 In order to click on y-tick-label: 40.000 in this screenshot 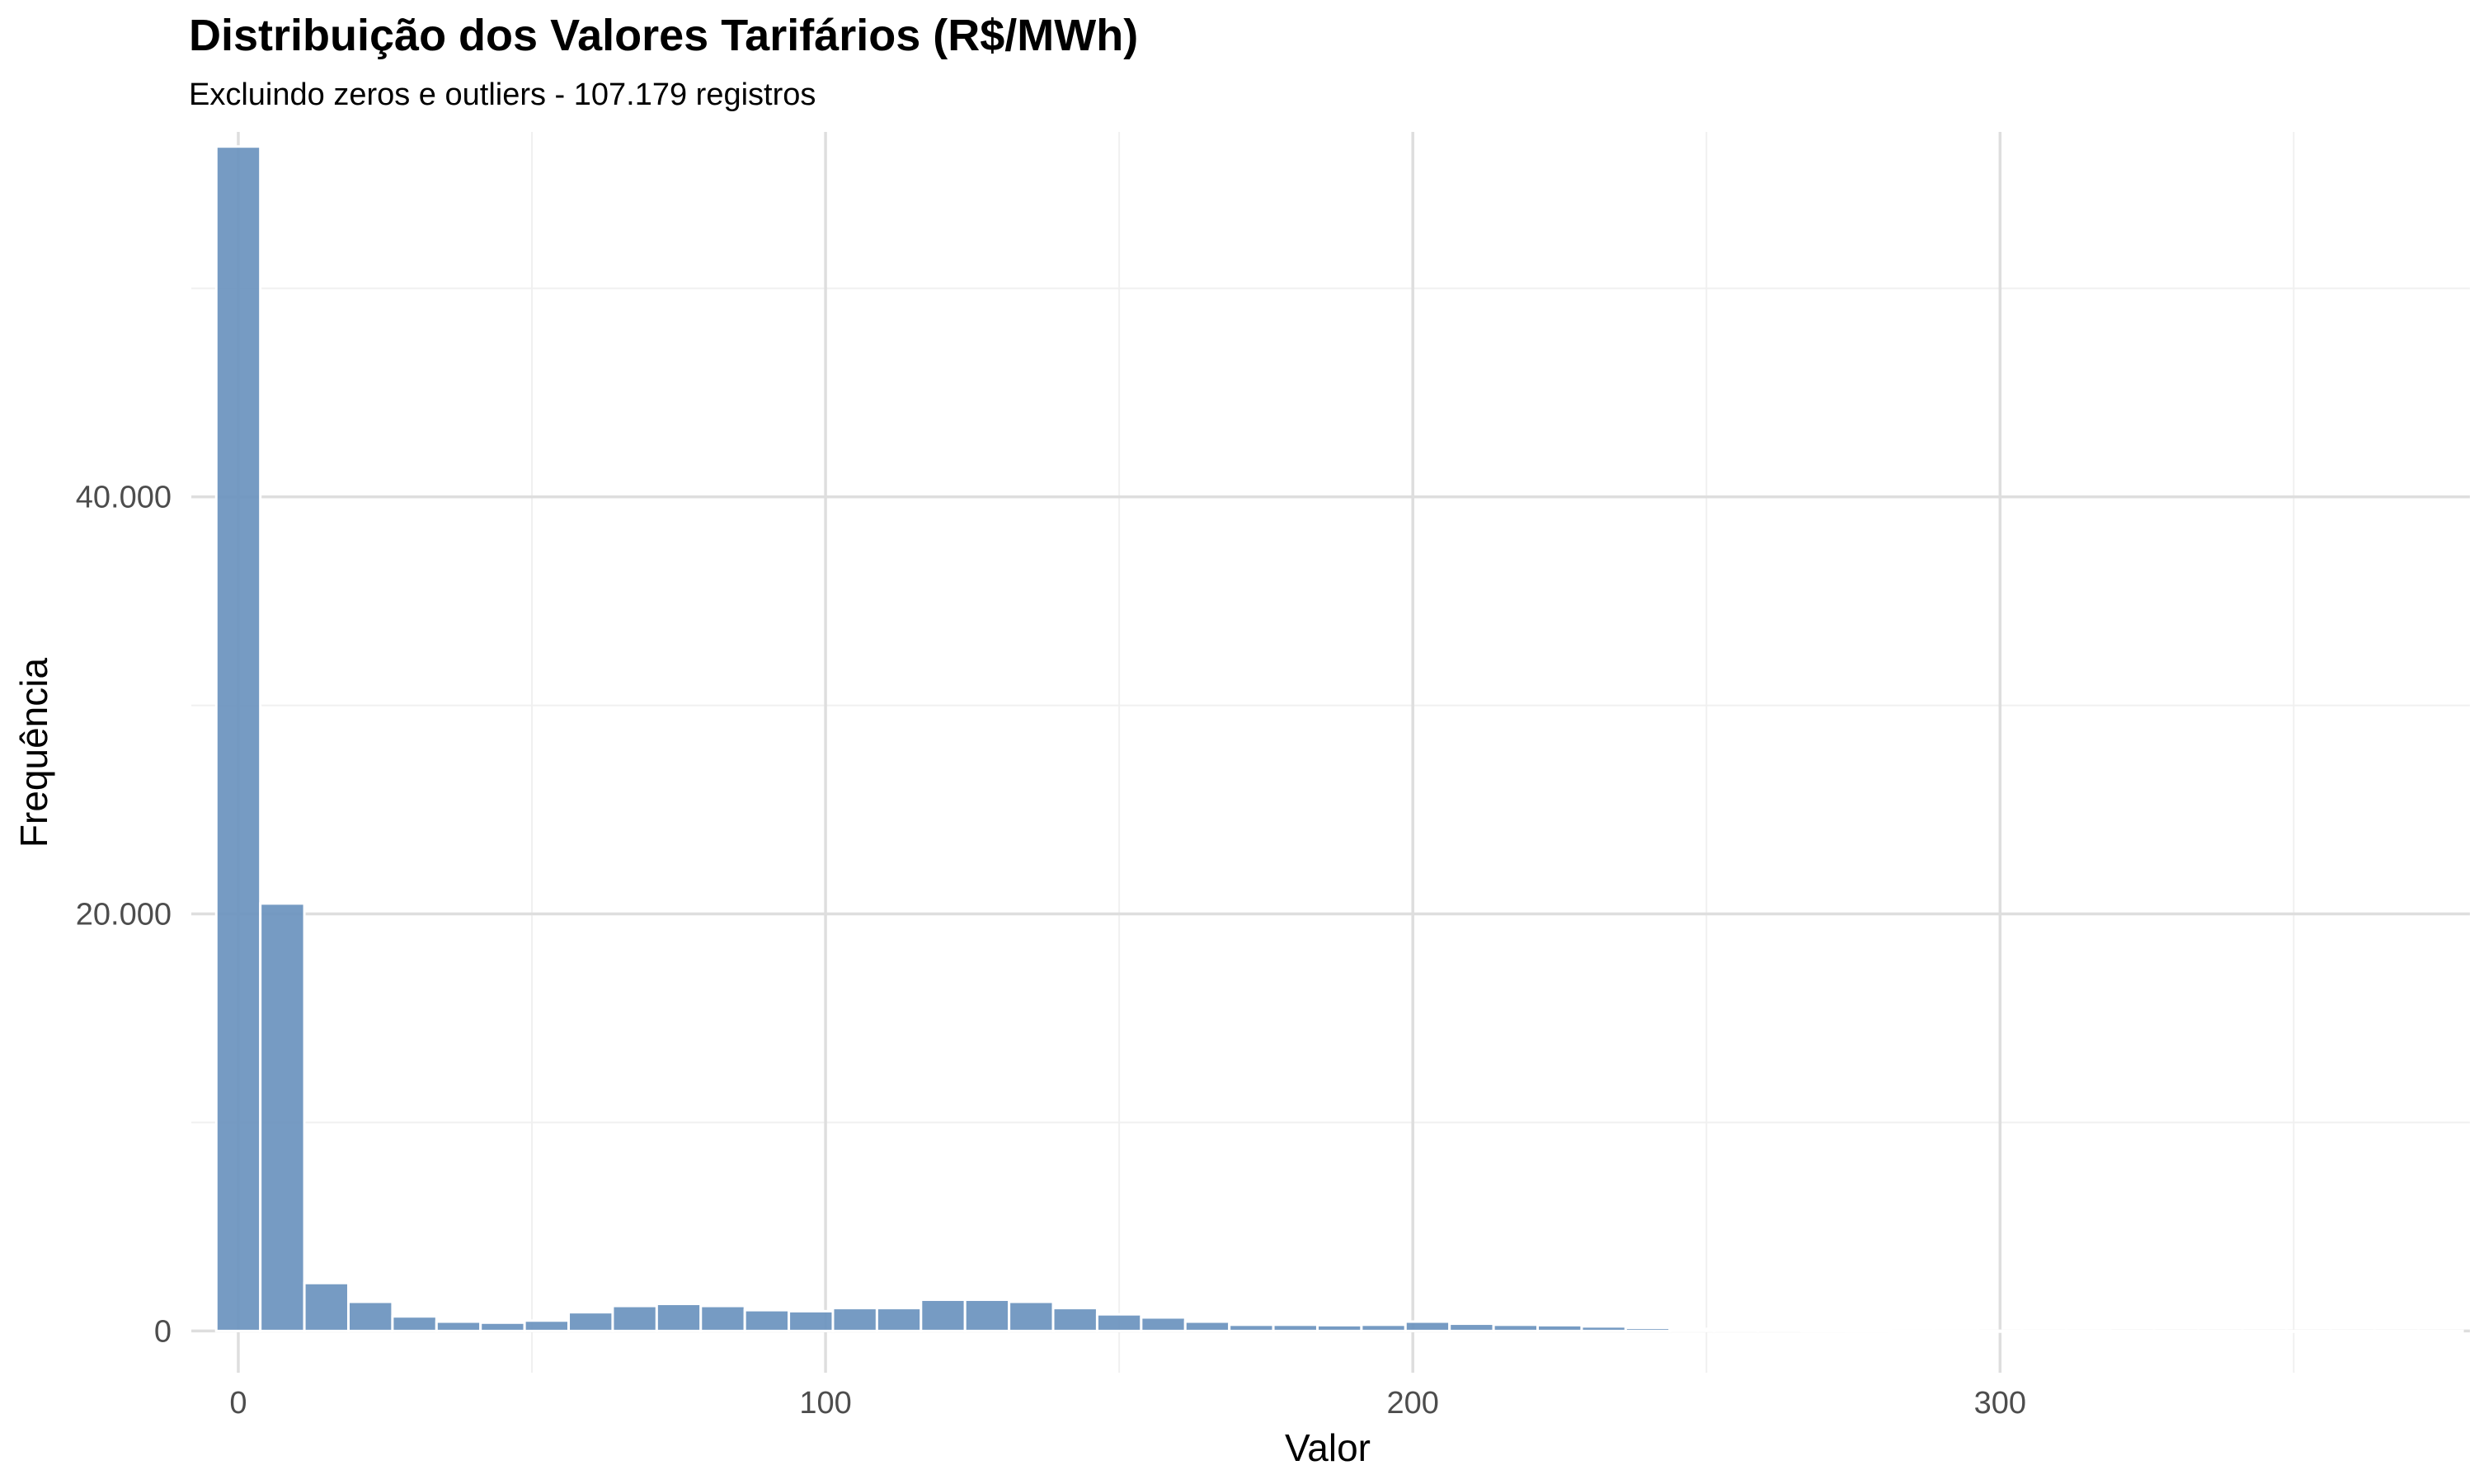, I will do `click(124, 498)`.